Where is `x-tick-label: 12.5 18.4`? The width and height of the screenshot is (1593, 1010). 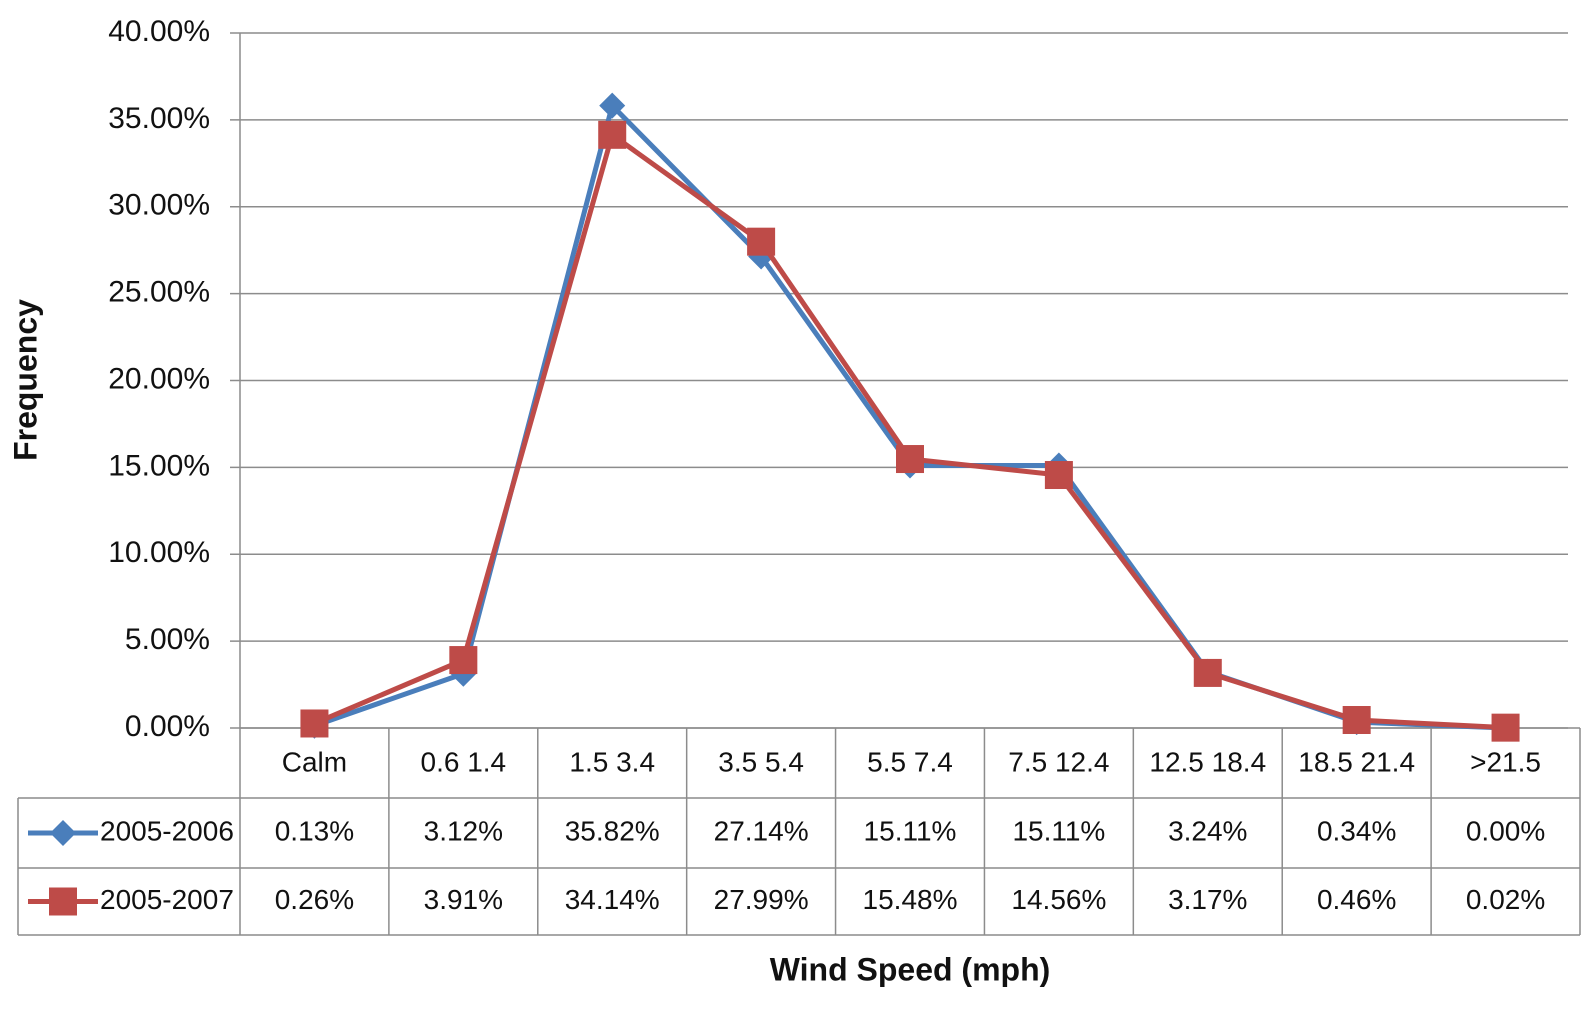
x-tick-label: 12.5 18.4 is located at coordinates (1207, 761).